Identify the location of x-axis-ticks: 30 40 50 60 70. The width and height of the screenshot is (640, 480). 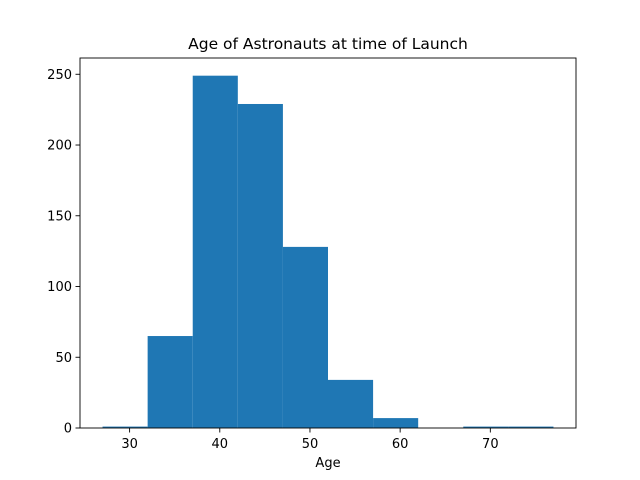
(310, 440).